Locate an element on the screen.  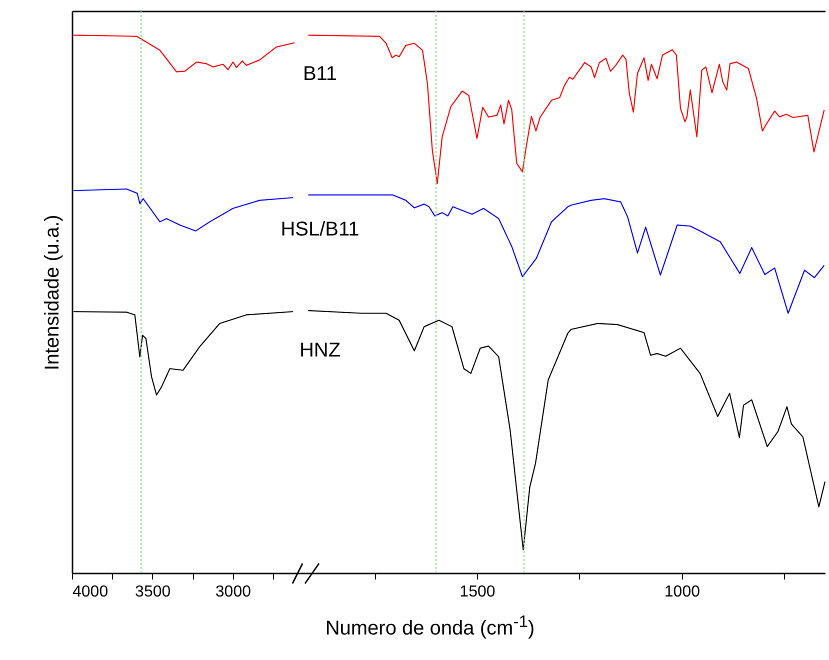
series-label: B11 is located at coordinates (320, 74).